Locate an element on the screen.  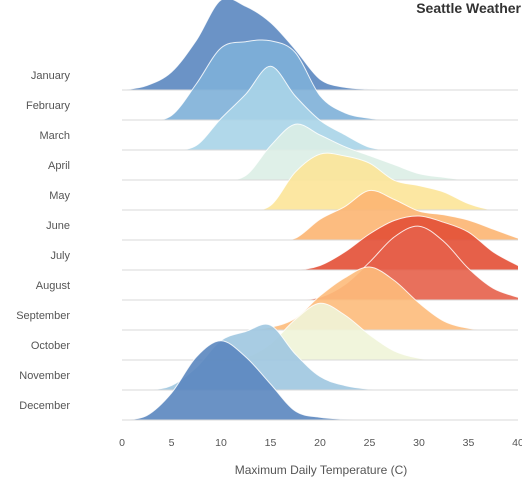
month-label-april: April is located at coordinates (59, 166).